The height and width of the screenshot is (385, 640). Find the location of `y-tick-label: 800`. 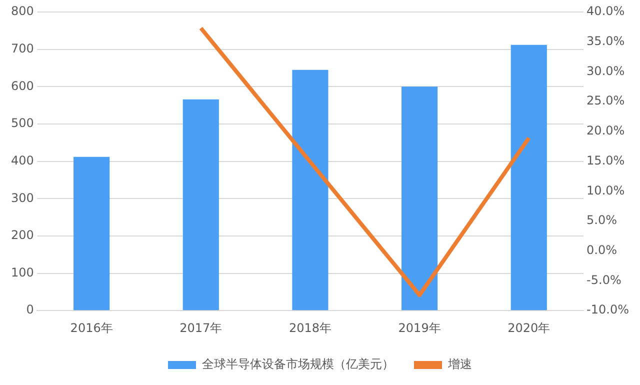

y-tick-label: 800 is located at coordinates (22, 11).